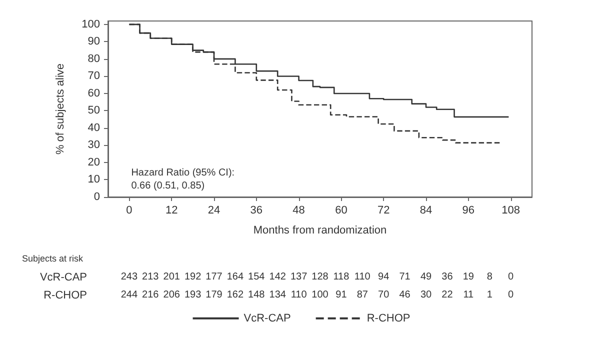  What do you see at coordinates (94, 76) in the screenshot?
I see `y-tick-label: 70` at bounding box center [94, 76].